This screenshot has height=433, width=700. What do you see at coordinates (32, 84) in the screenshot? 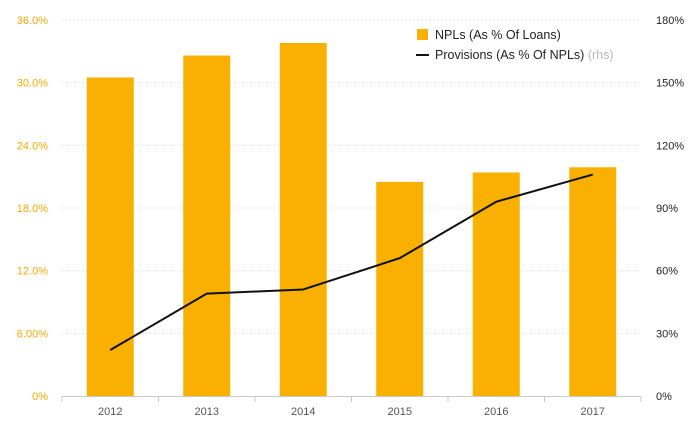
I see `left-tick-label: 30.0%` at bounding box center [32, 84].